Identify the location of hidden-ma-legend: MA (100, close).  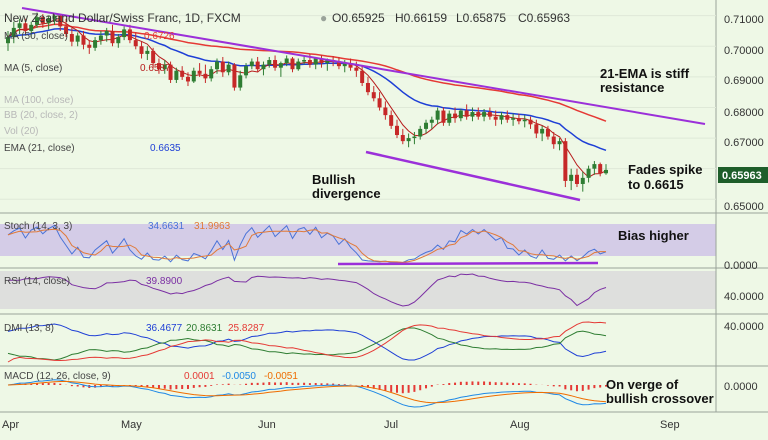
(38, 100).